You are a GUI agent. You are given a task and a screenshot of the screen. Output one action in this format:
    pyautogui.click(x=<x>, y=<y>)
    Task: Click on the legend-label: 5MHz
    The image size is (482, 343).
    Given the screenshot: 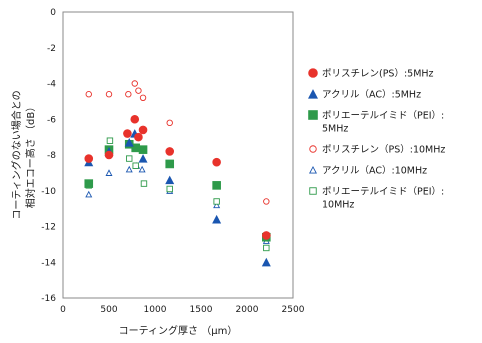 What is the action you would take?
    pyautogui.click(x=335, y=129)
    